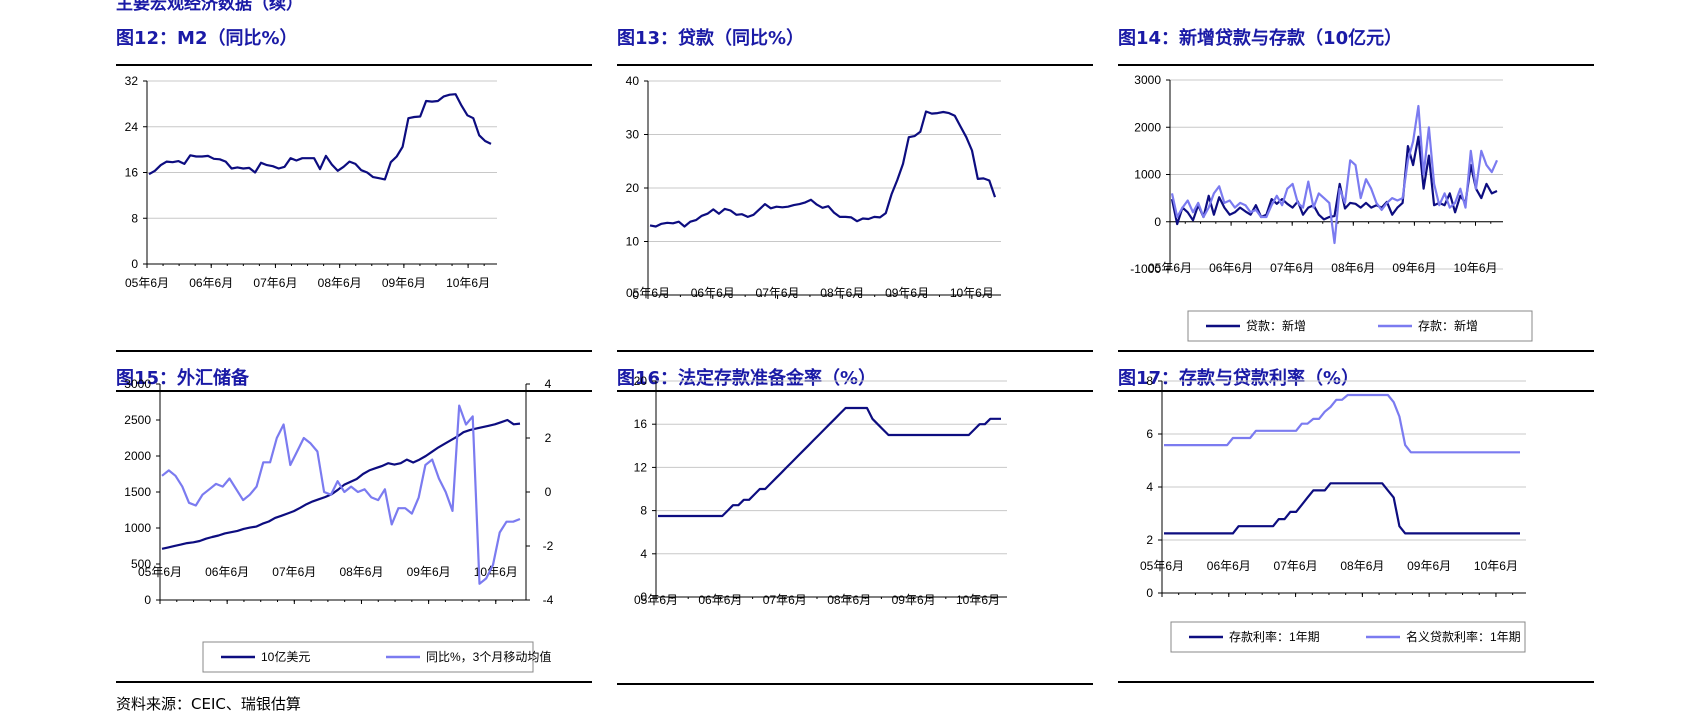  What do you see at coordinates (137, 420) in the screenshot?
I see `y-tick-label: 2500` at bounding box center [137, 420].